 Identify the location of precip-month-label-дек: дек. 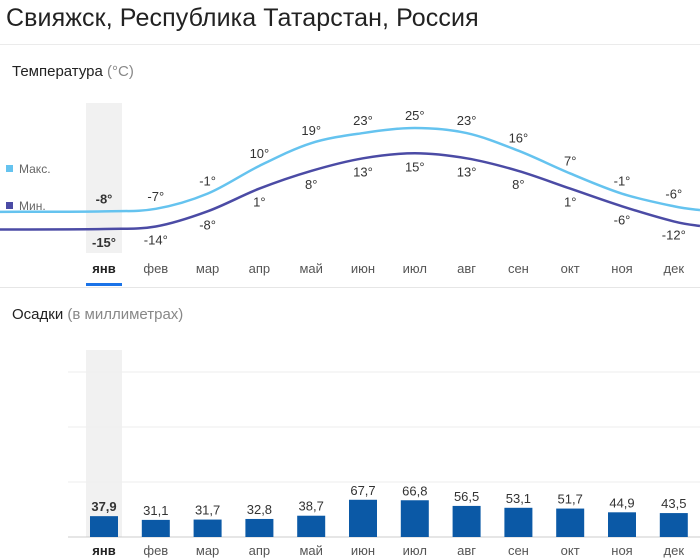
(674, 550).